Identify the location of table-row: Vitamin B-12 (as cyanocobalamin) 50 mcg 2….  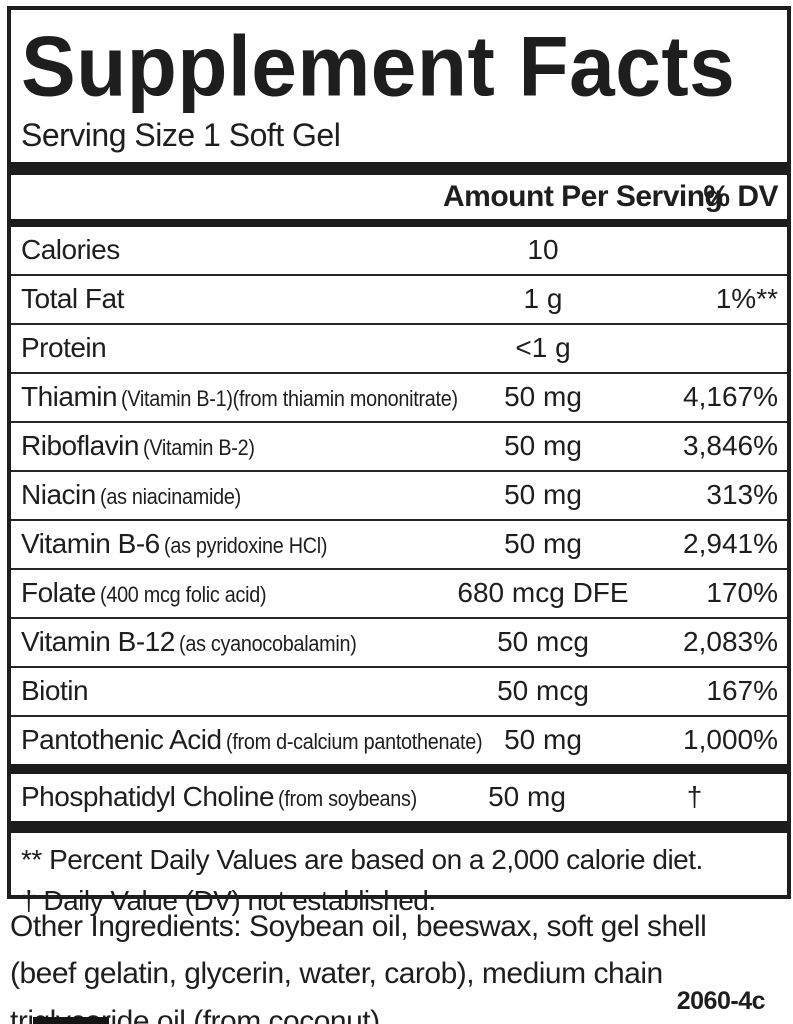
(399, 641).